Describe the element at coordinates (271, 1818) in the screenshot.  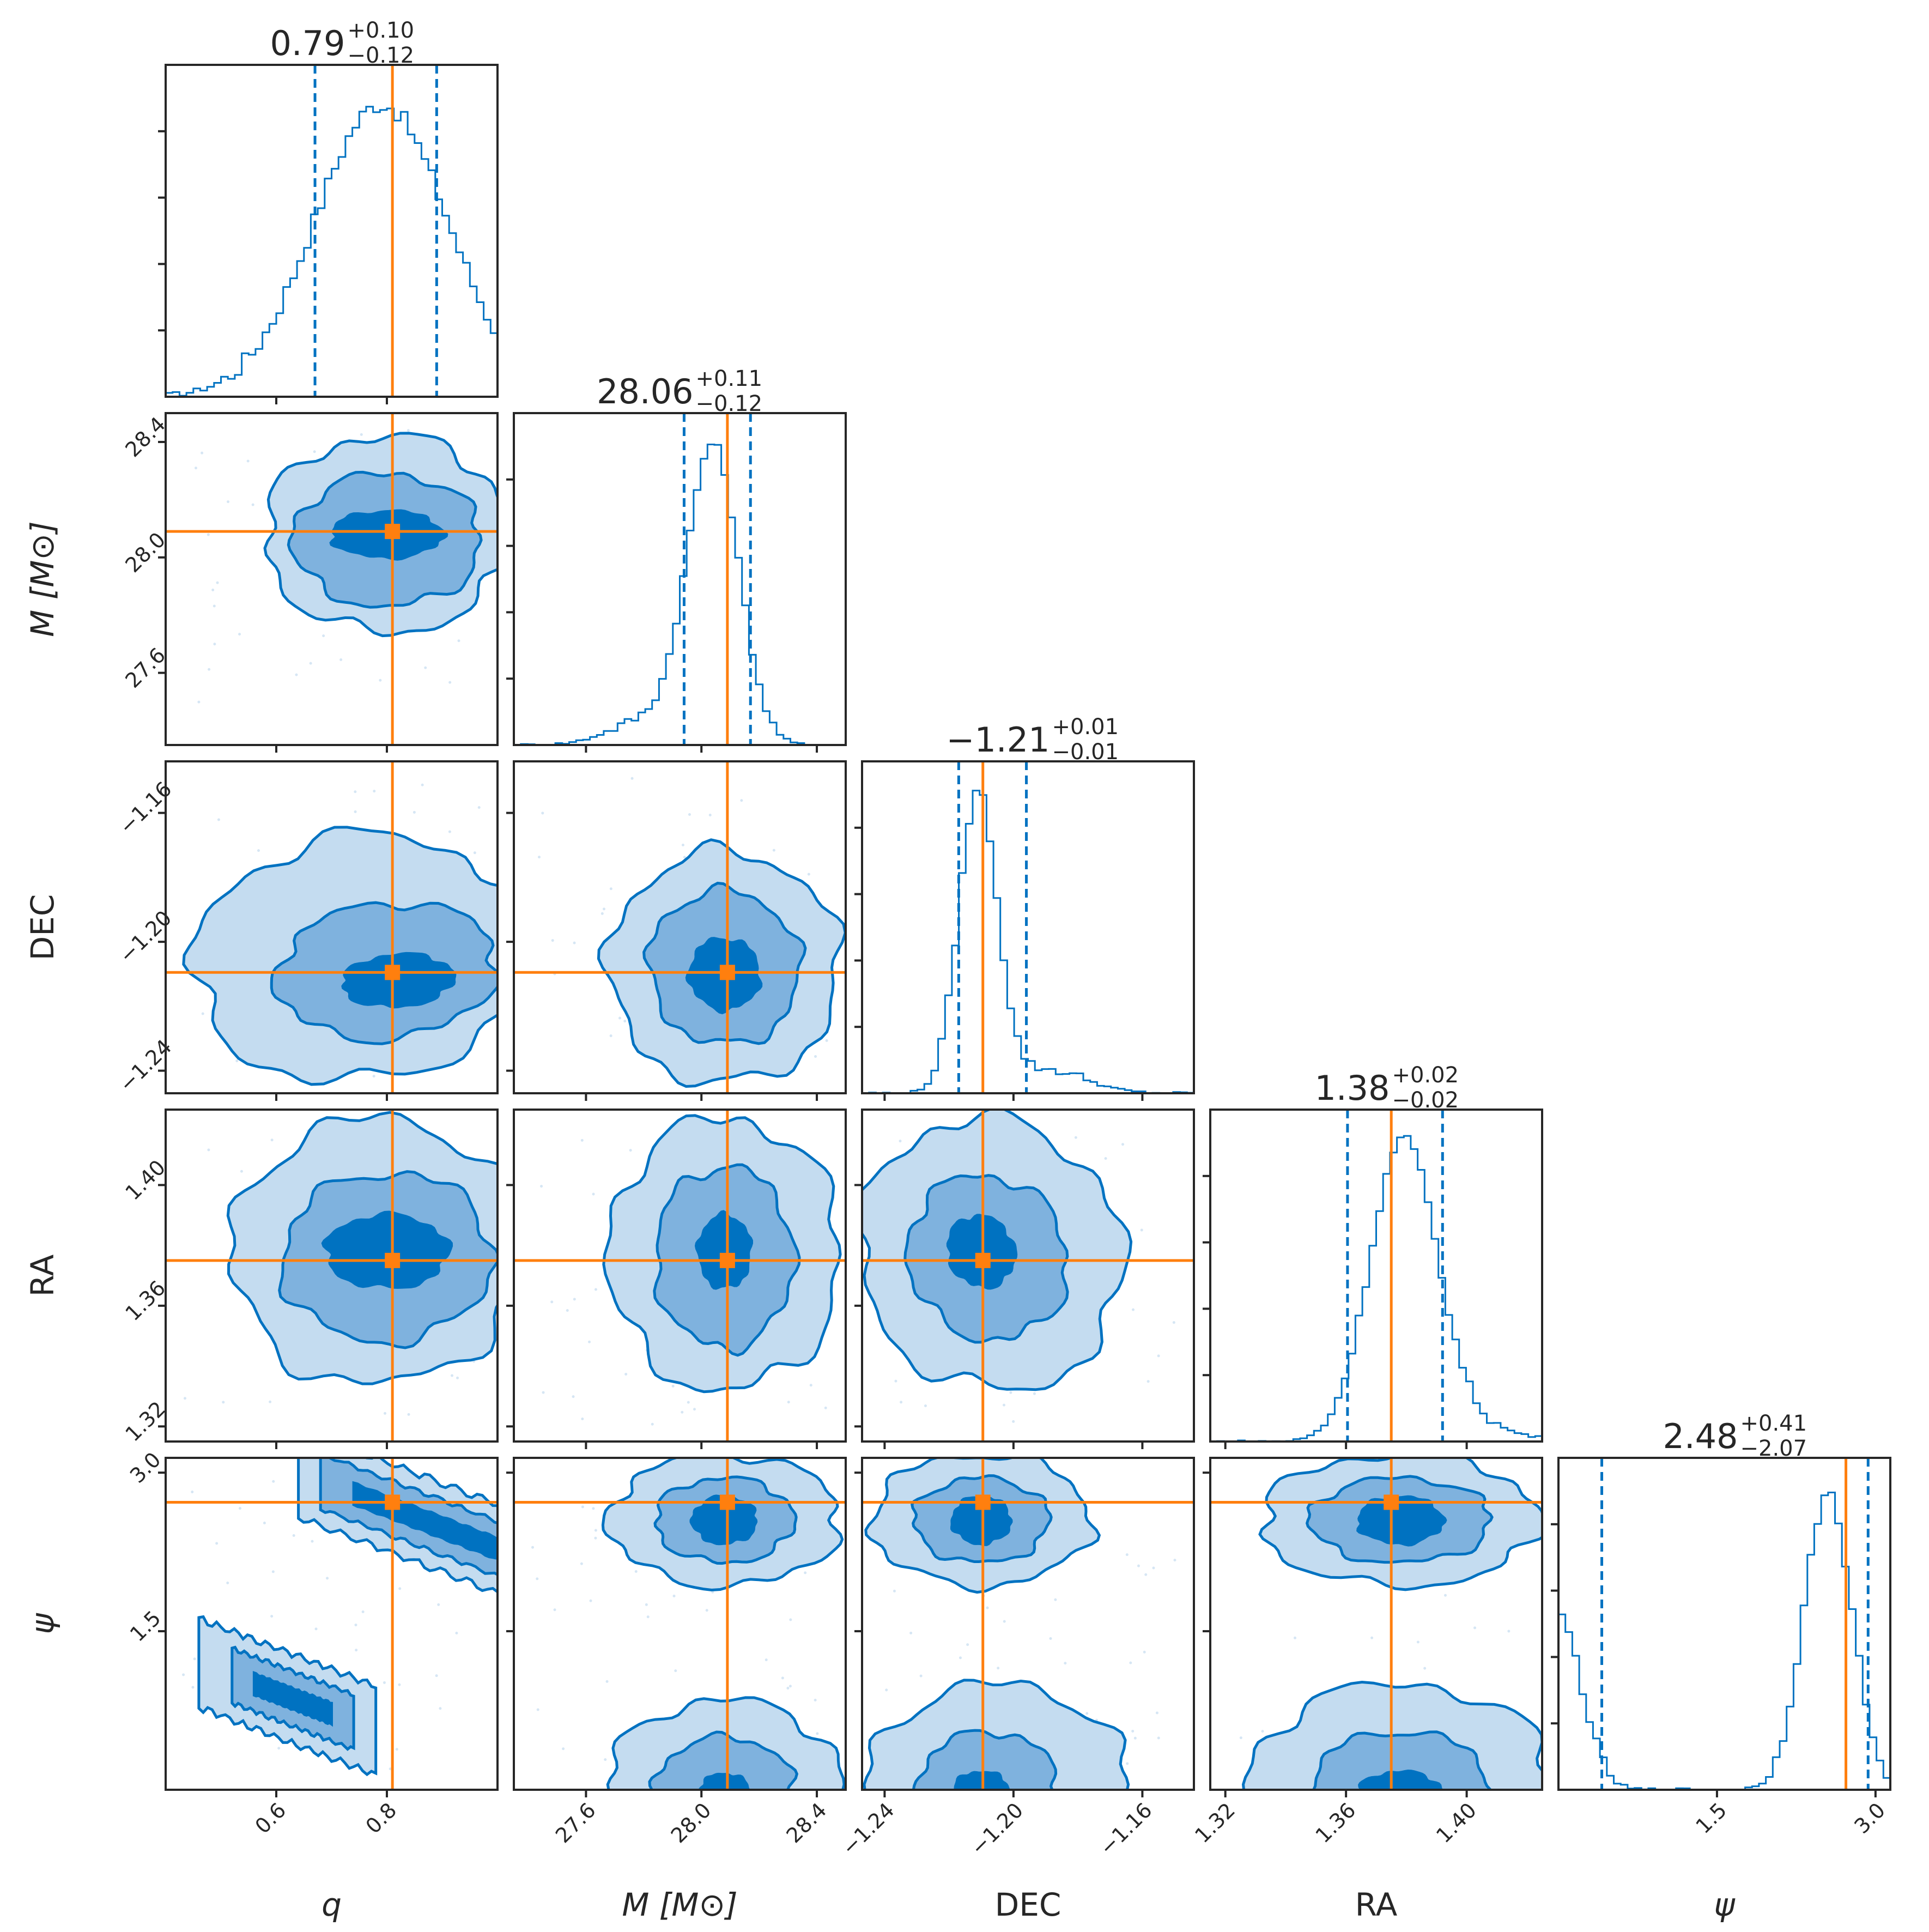
I see `x-tick-label: 0.6` at that location.